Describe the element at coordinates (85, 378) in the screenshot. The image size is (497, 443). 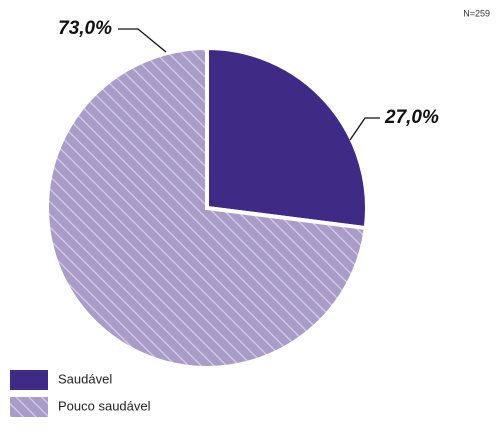
I see `legend-label: Saudável` at that location.